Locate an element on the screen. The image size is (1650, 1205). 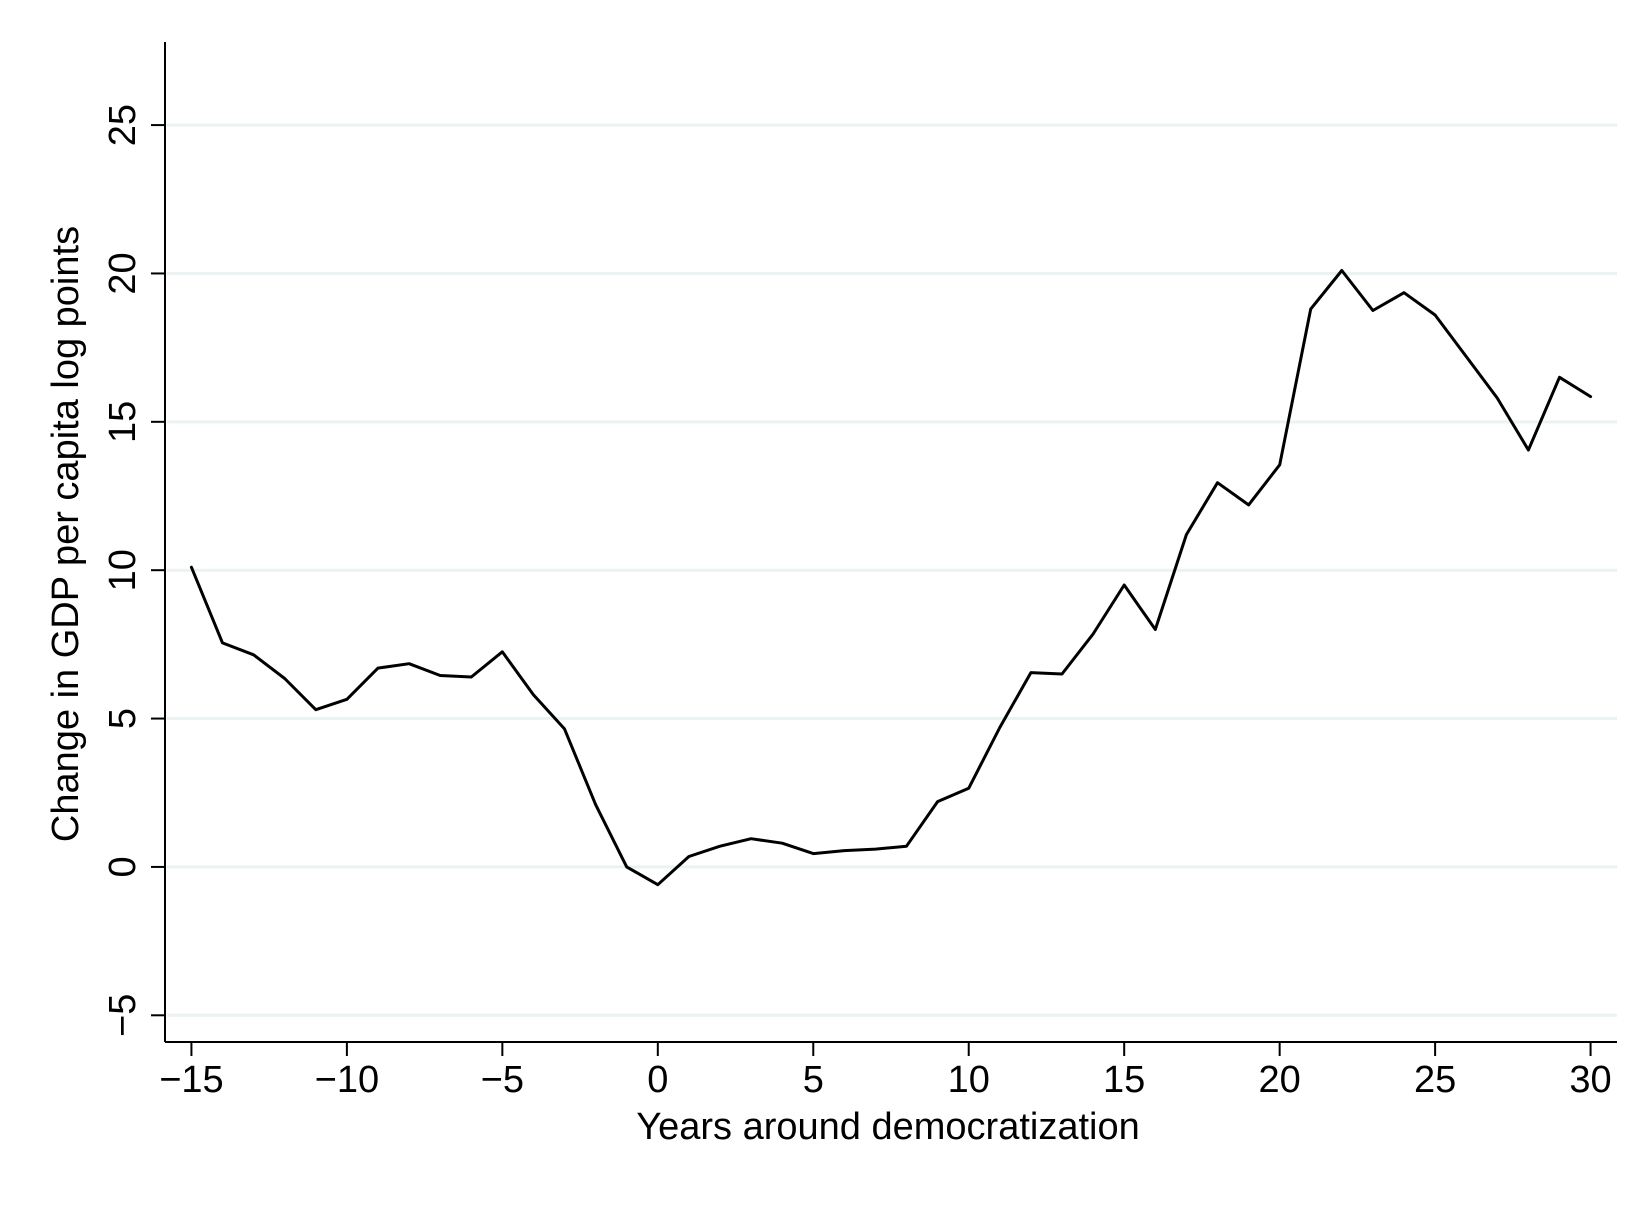
y-tick-label: 5 is located at coordinates (123, 718).